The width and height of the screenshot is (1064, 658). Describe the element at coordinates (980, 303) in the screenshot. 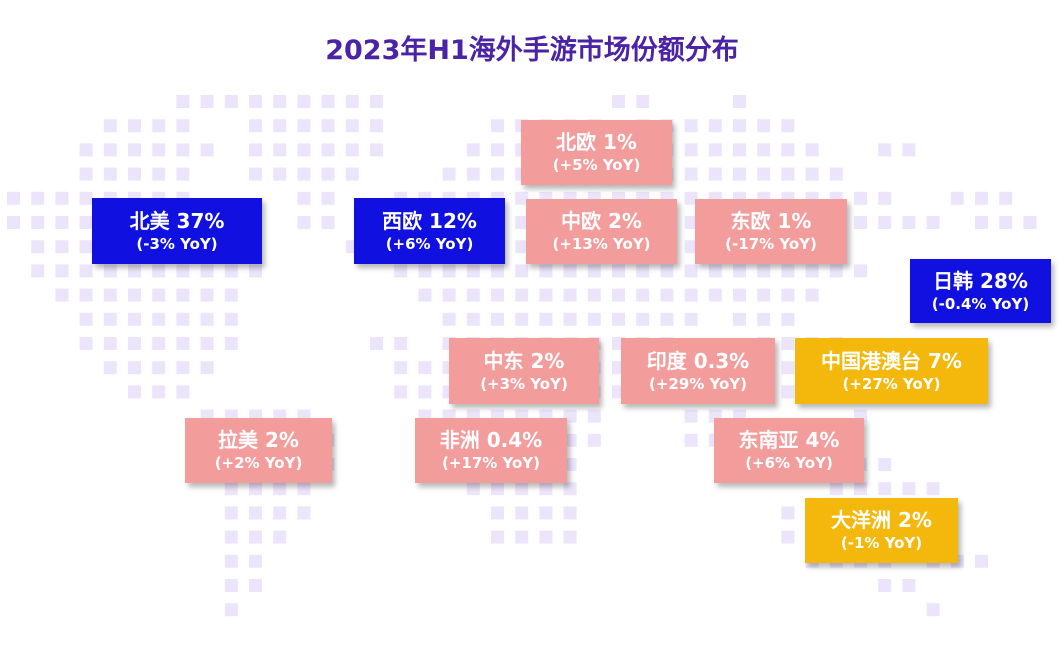

I see `region-yoy: (-0.4% YoY)` at that location.